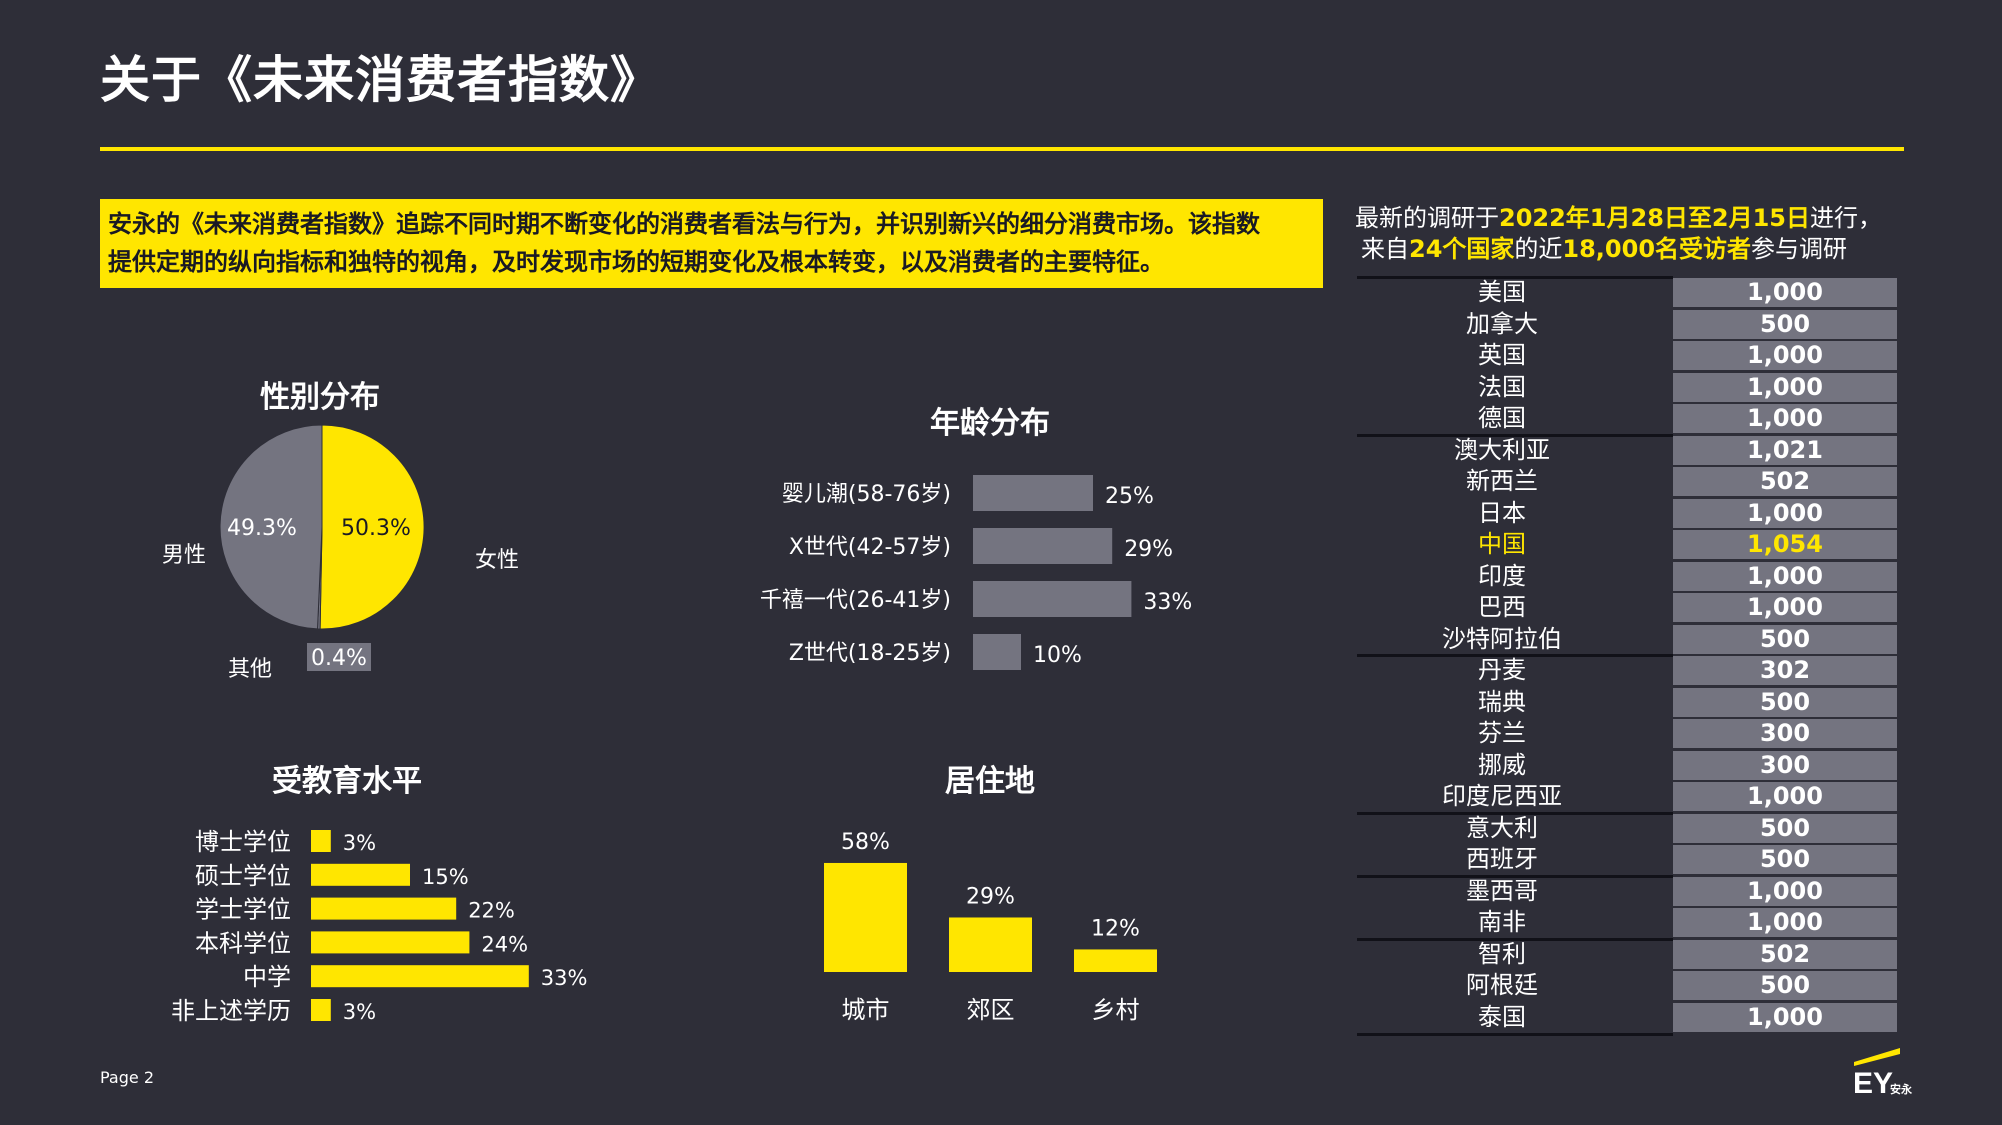  What do you see at coordinates (1785, 733) in the screenshot?
I see `respondent-count: 300` at bounding box center [1785, 733].